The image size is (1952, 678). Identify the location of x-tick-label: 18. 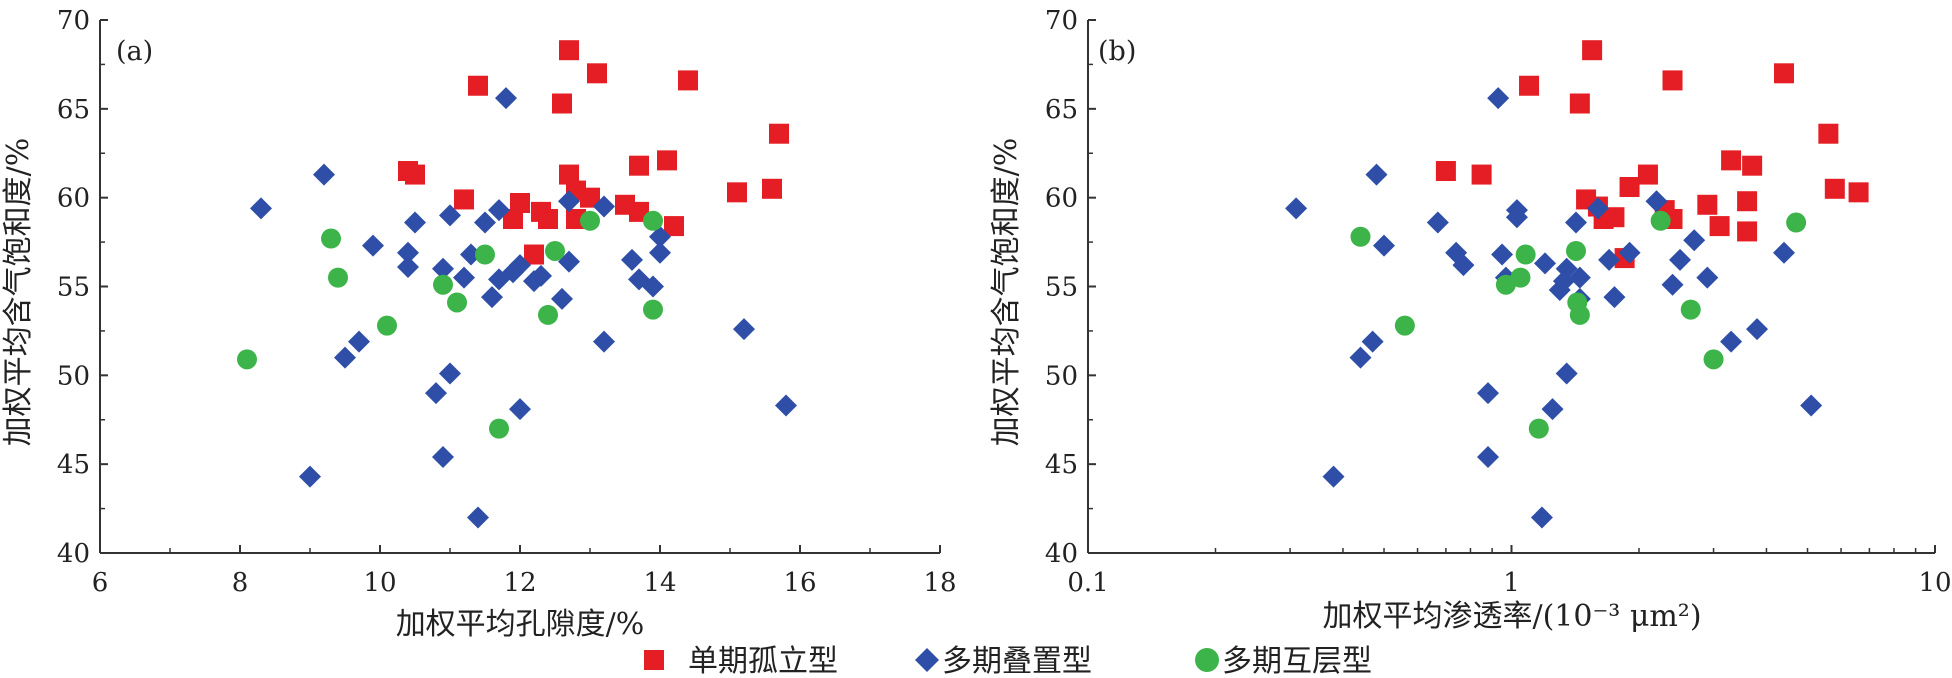
(939, 583).